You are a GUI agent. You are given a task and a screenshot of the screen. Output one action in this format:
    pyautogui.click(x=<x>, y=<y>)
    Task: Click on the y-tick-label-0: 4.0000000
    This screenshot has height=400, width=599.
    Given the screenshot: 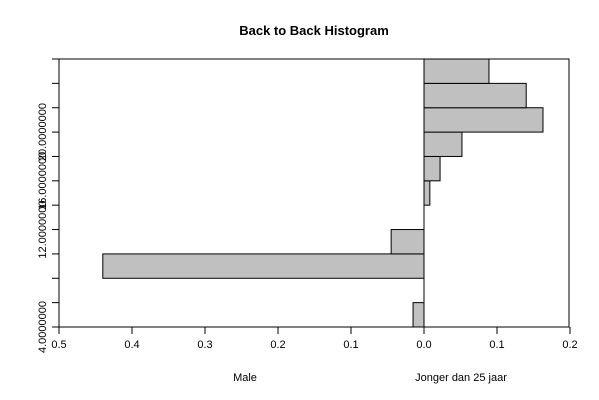 What is the action you would take?
    pyautogui.click(x=43, y=327)
    